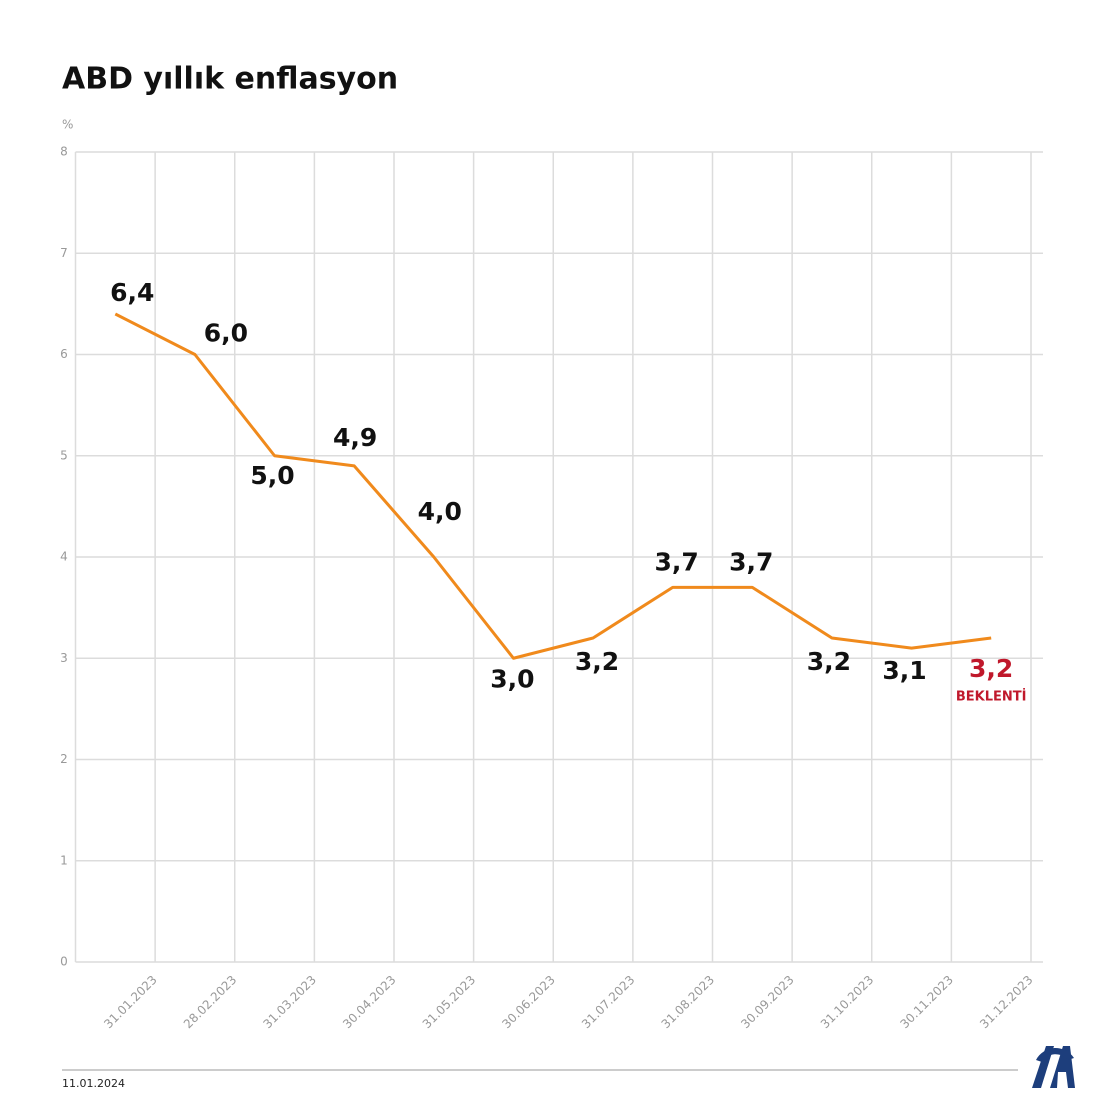  Describe the element at coordinates (130, 1002) in the screenshot. I see `x-tick-label: 31.01.2023` at that location.